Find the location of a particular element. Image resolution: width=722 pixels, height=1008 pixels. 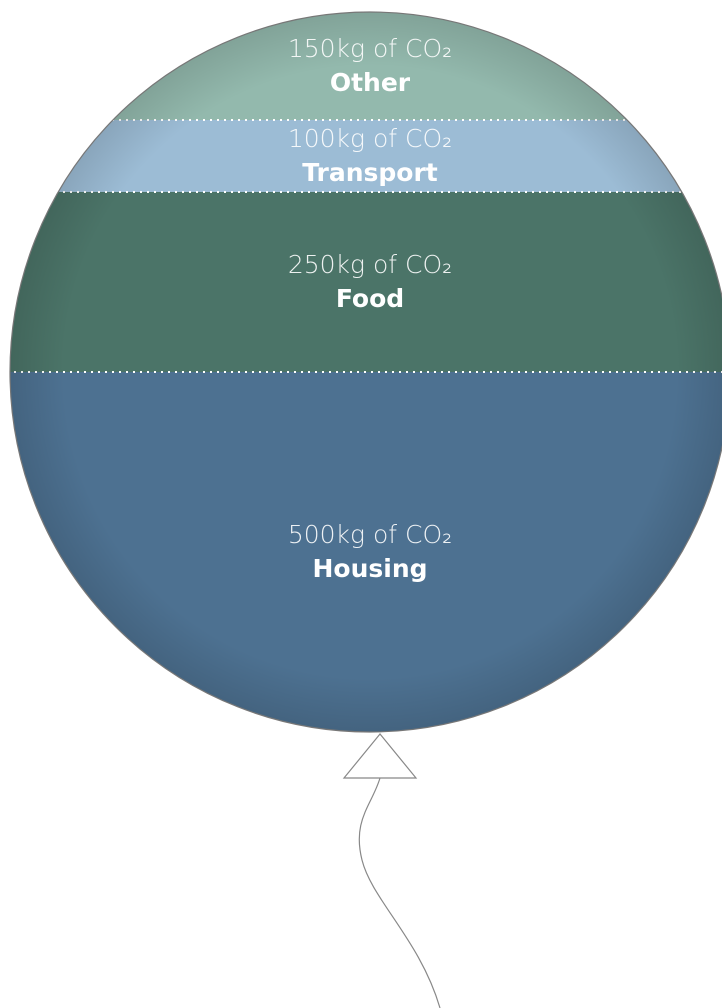

balloon-string is located at coordinates (399, 892).